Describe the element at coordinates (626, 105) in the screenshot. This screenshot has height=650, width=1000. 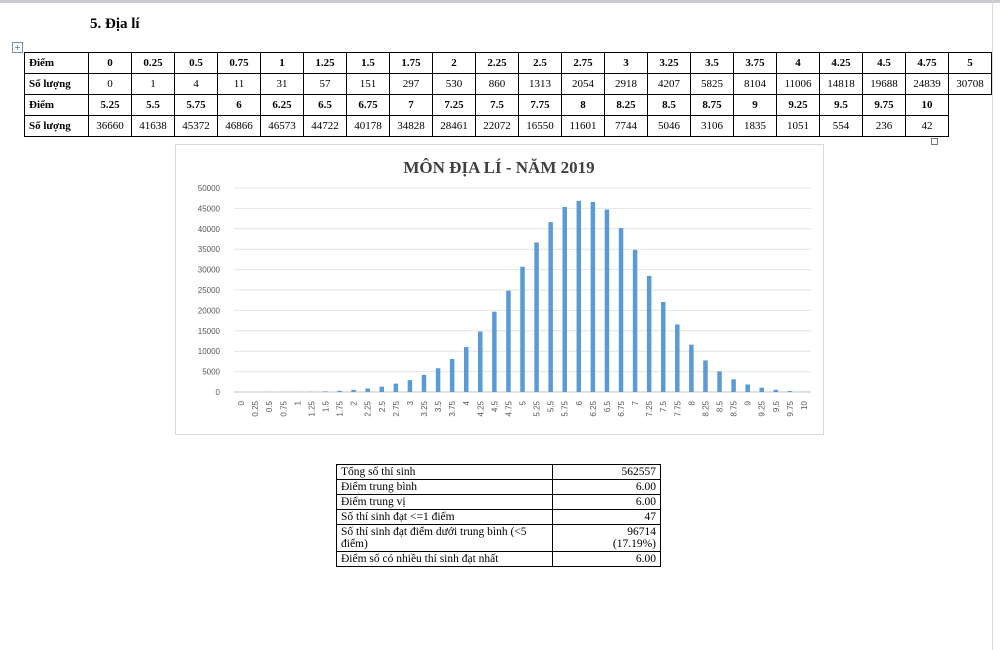
I see `score-cell: 8.25` at that location.